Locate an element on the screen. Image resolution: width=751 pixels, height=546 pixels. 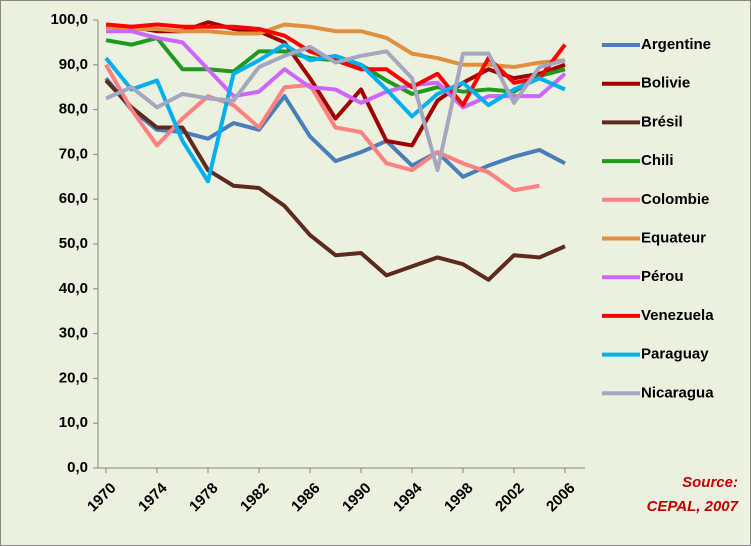
y-tick-label: 0,0 is located at coordinates (77, 467).